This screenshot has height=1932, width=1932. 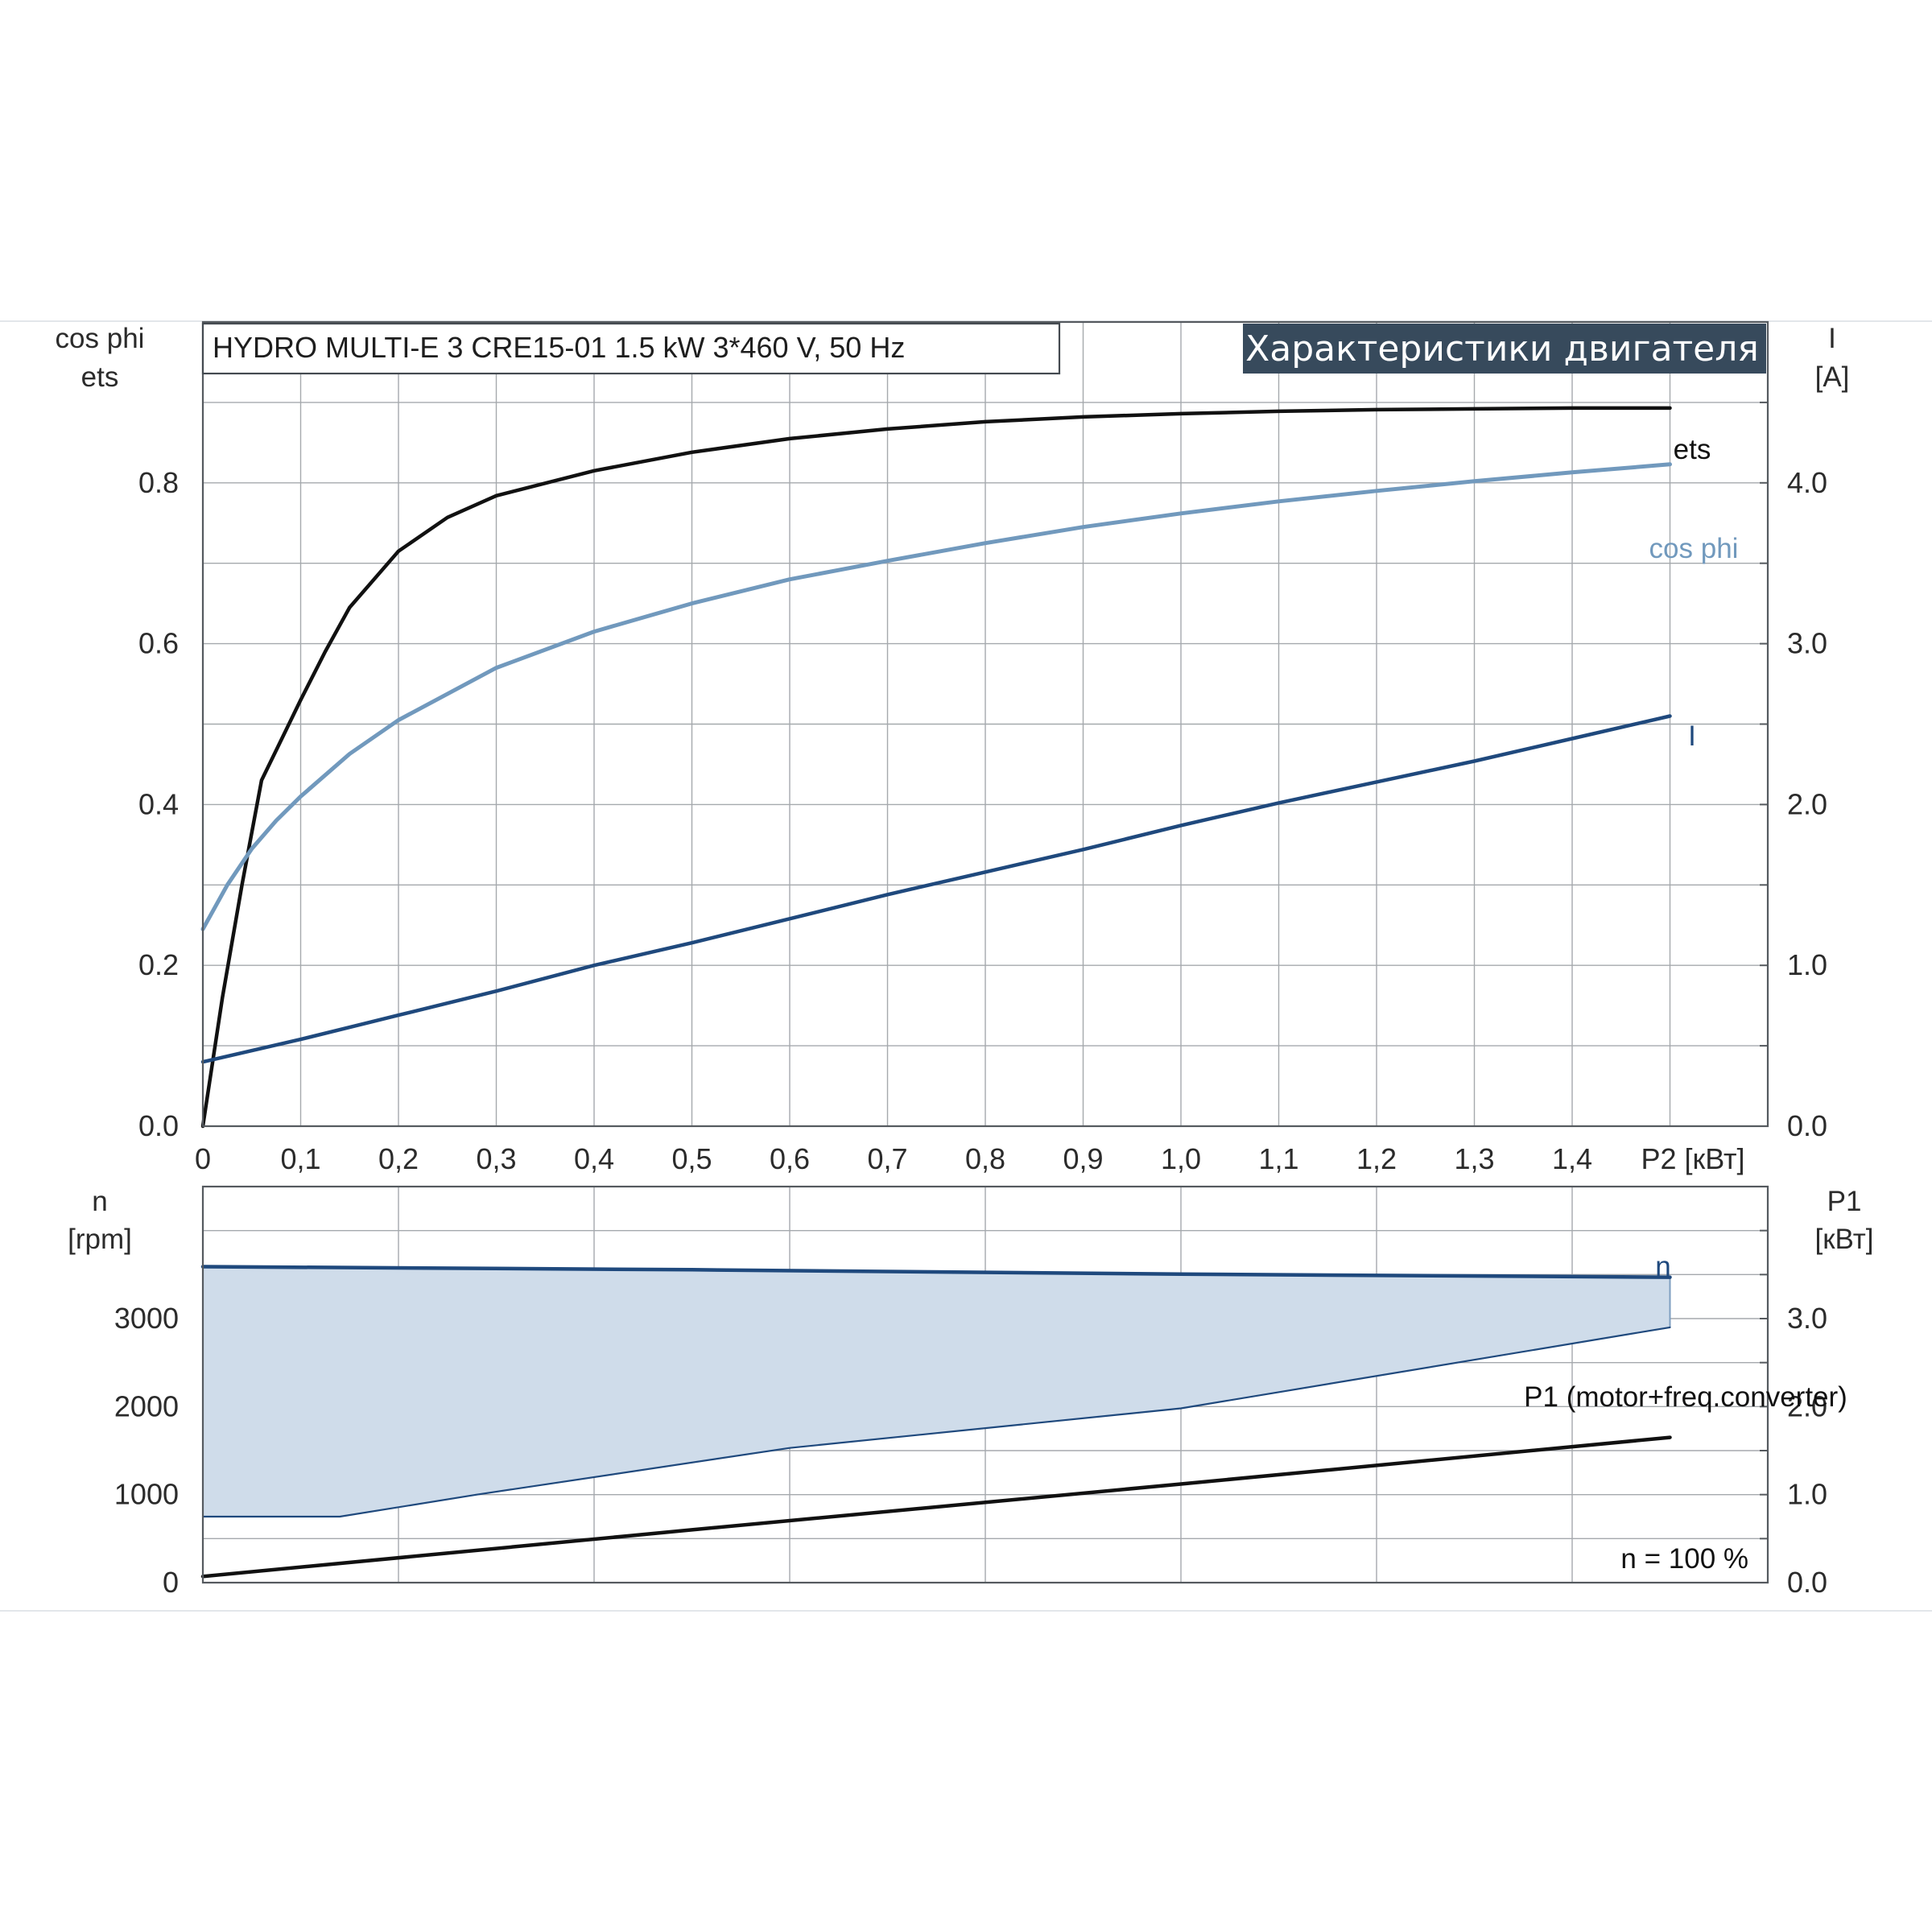 I want to click on bottom-left-axis-title-n: n, so click(x=99, y=1201).